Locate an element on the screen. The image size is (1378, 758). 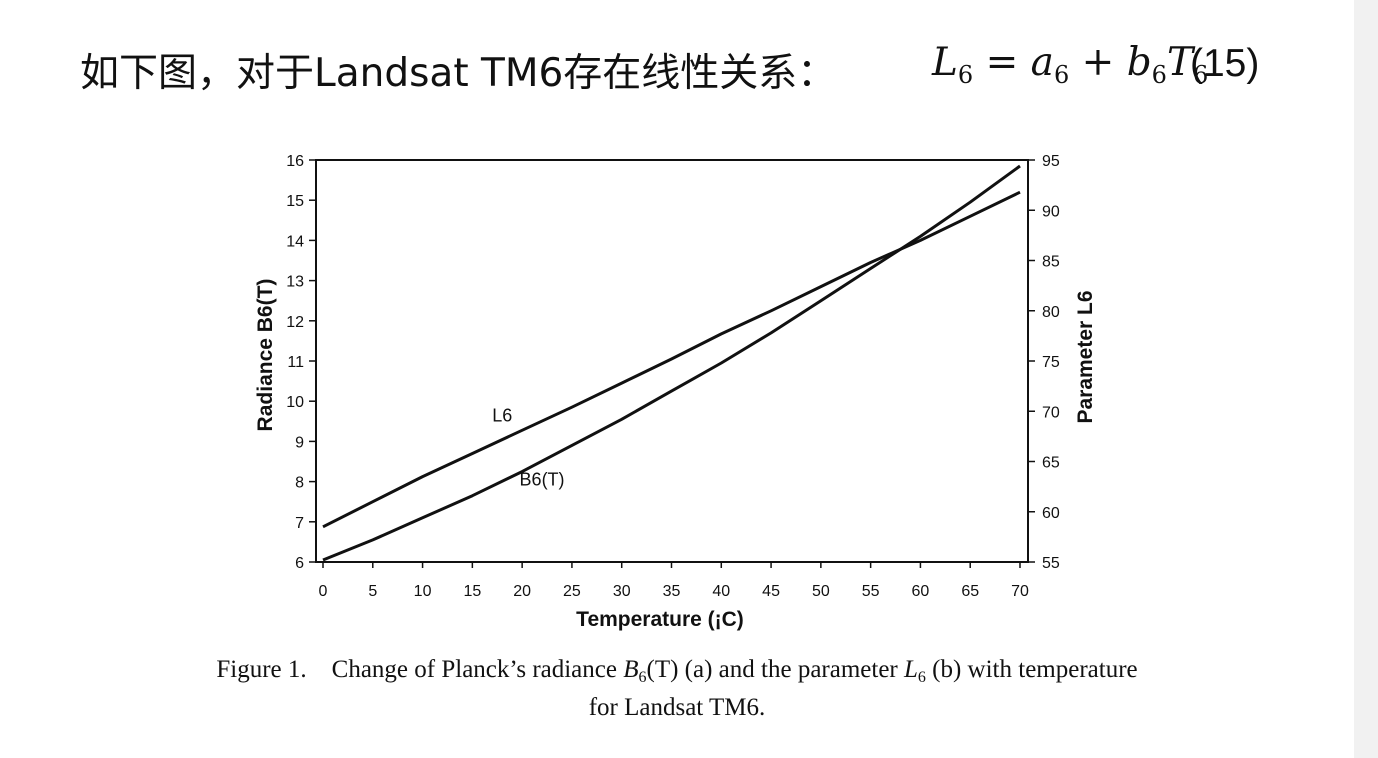
caption-B: B is located at coordinates (631, 669).